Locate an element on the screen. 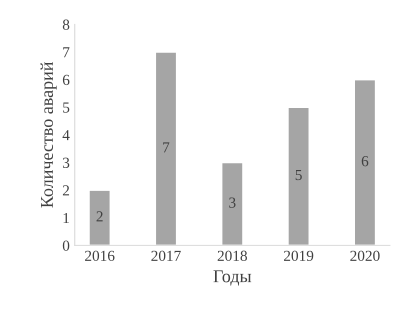 Image resolution: width=404 pixels, height=325 pixels. data-label: 2 is located at coordinates (99, 216).